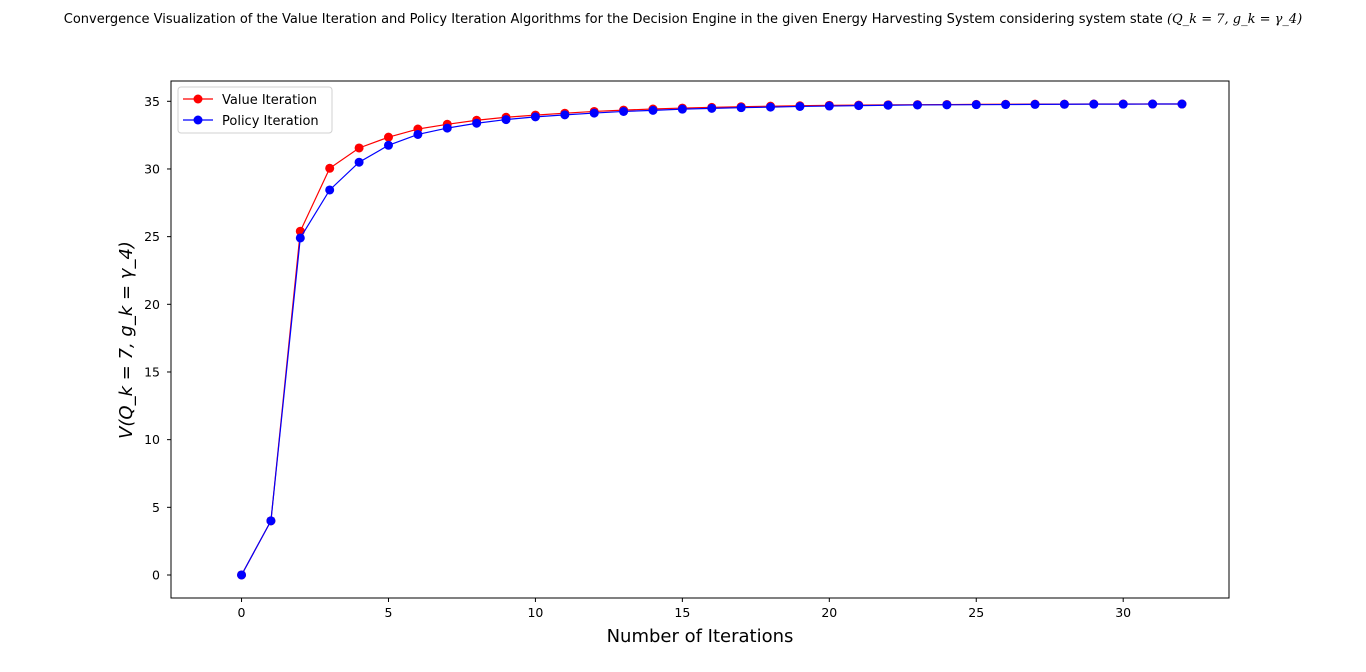 Image resolution: width=1366 pixels, height=672 pixels. Describe the element at coordinates (152, 371) in the screenshot. I see `y-tick-label: 15` at that location.